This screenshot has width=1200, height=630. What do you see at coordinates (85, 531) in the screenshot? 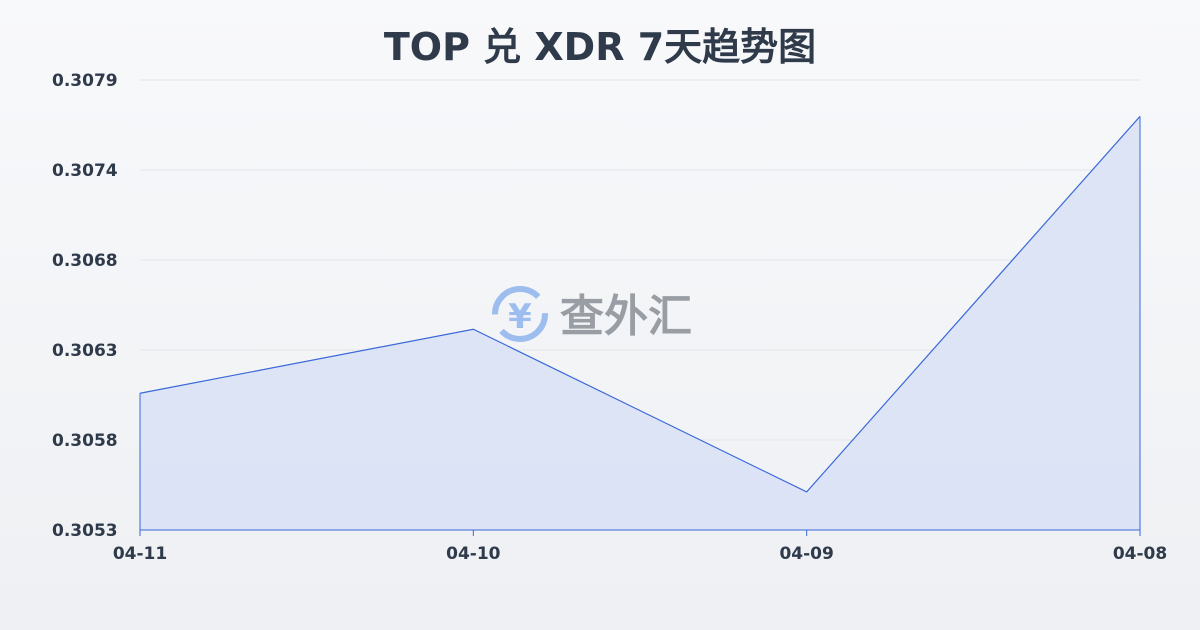
I see `y-tick-label: 0.3053` at bounding box center [85, 531].